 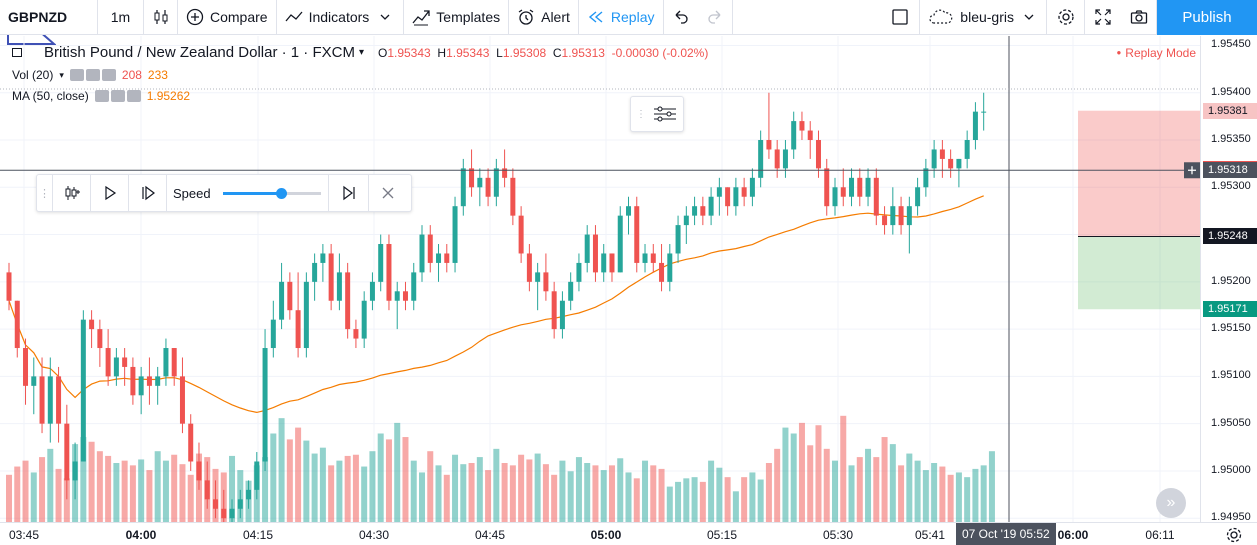 I want to click on price-tick: 1.95200, so click(x=1231, y=280).